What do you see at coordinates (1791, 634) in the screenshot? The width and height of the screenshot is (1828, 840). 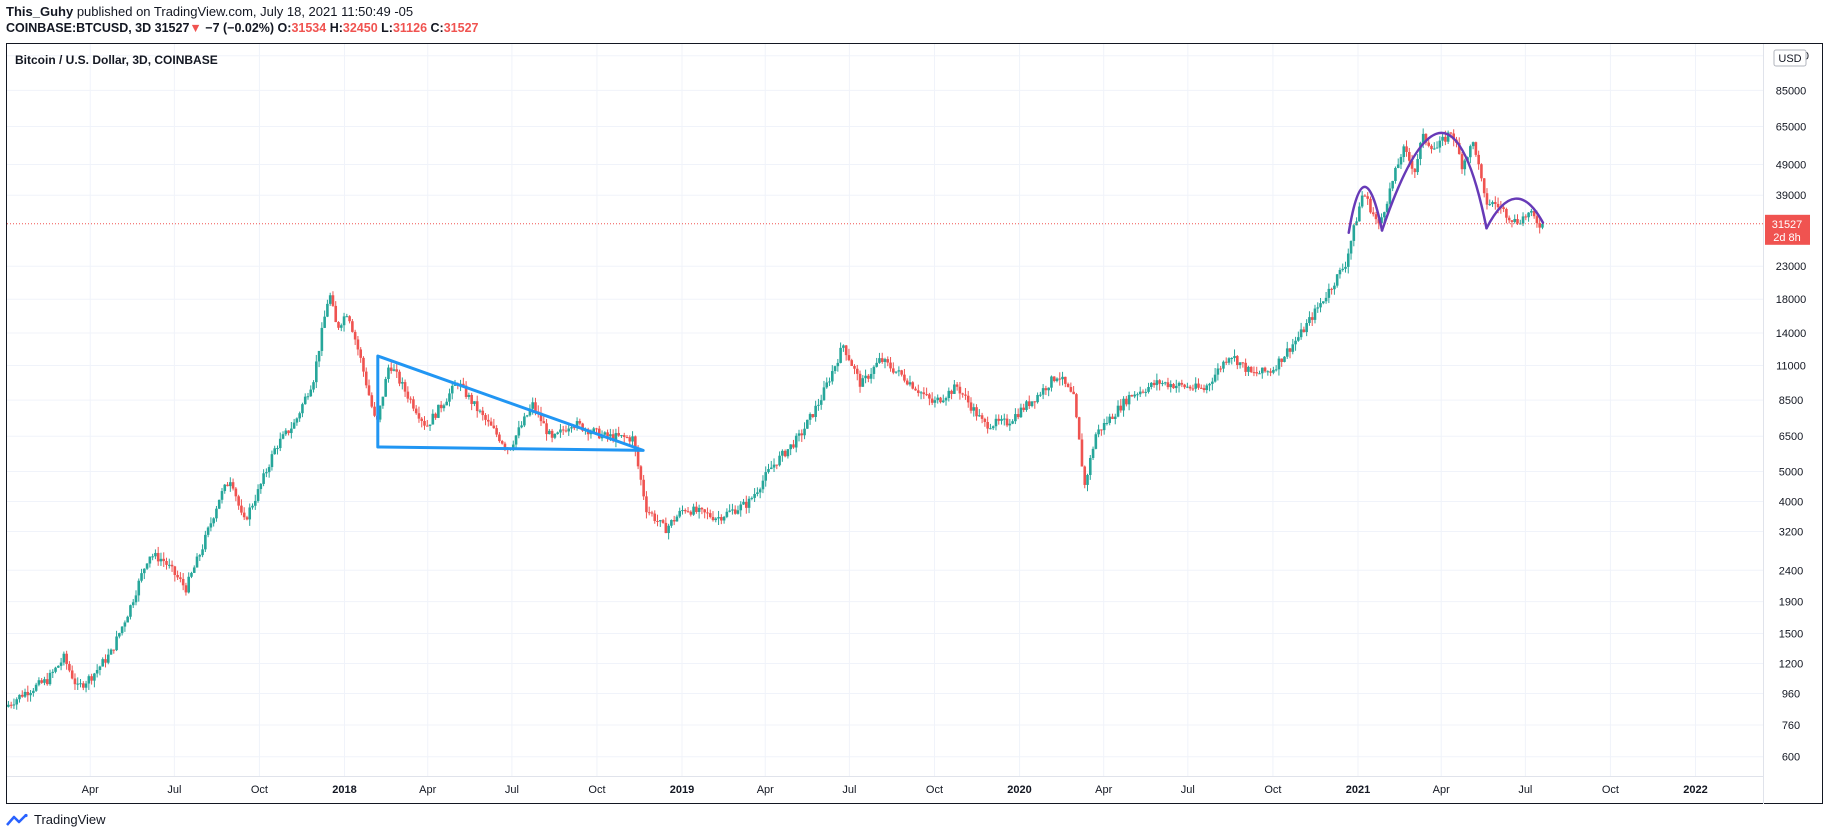 I see `price-tick-label: 1500` at bounding box center [1791, 634].